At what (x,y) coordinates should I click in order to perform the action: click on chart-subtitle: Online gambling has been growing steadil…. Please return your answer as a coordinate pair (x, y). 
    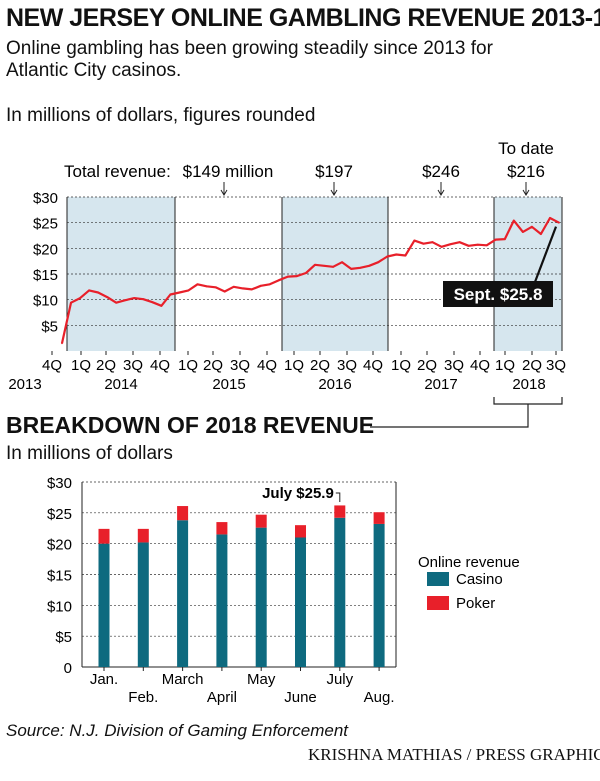
    Looking at the image, I should click on (249, 59).